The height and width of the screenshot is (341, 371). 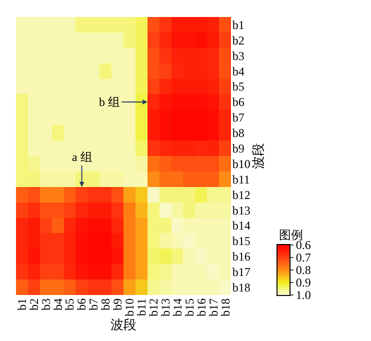 What do you see at coordinates (241, 287) in the screenshot?
I see `y-tick-label: b18` at bounding box center [241, 287].